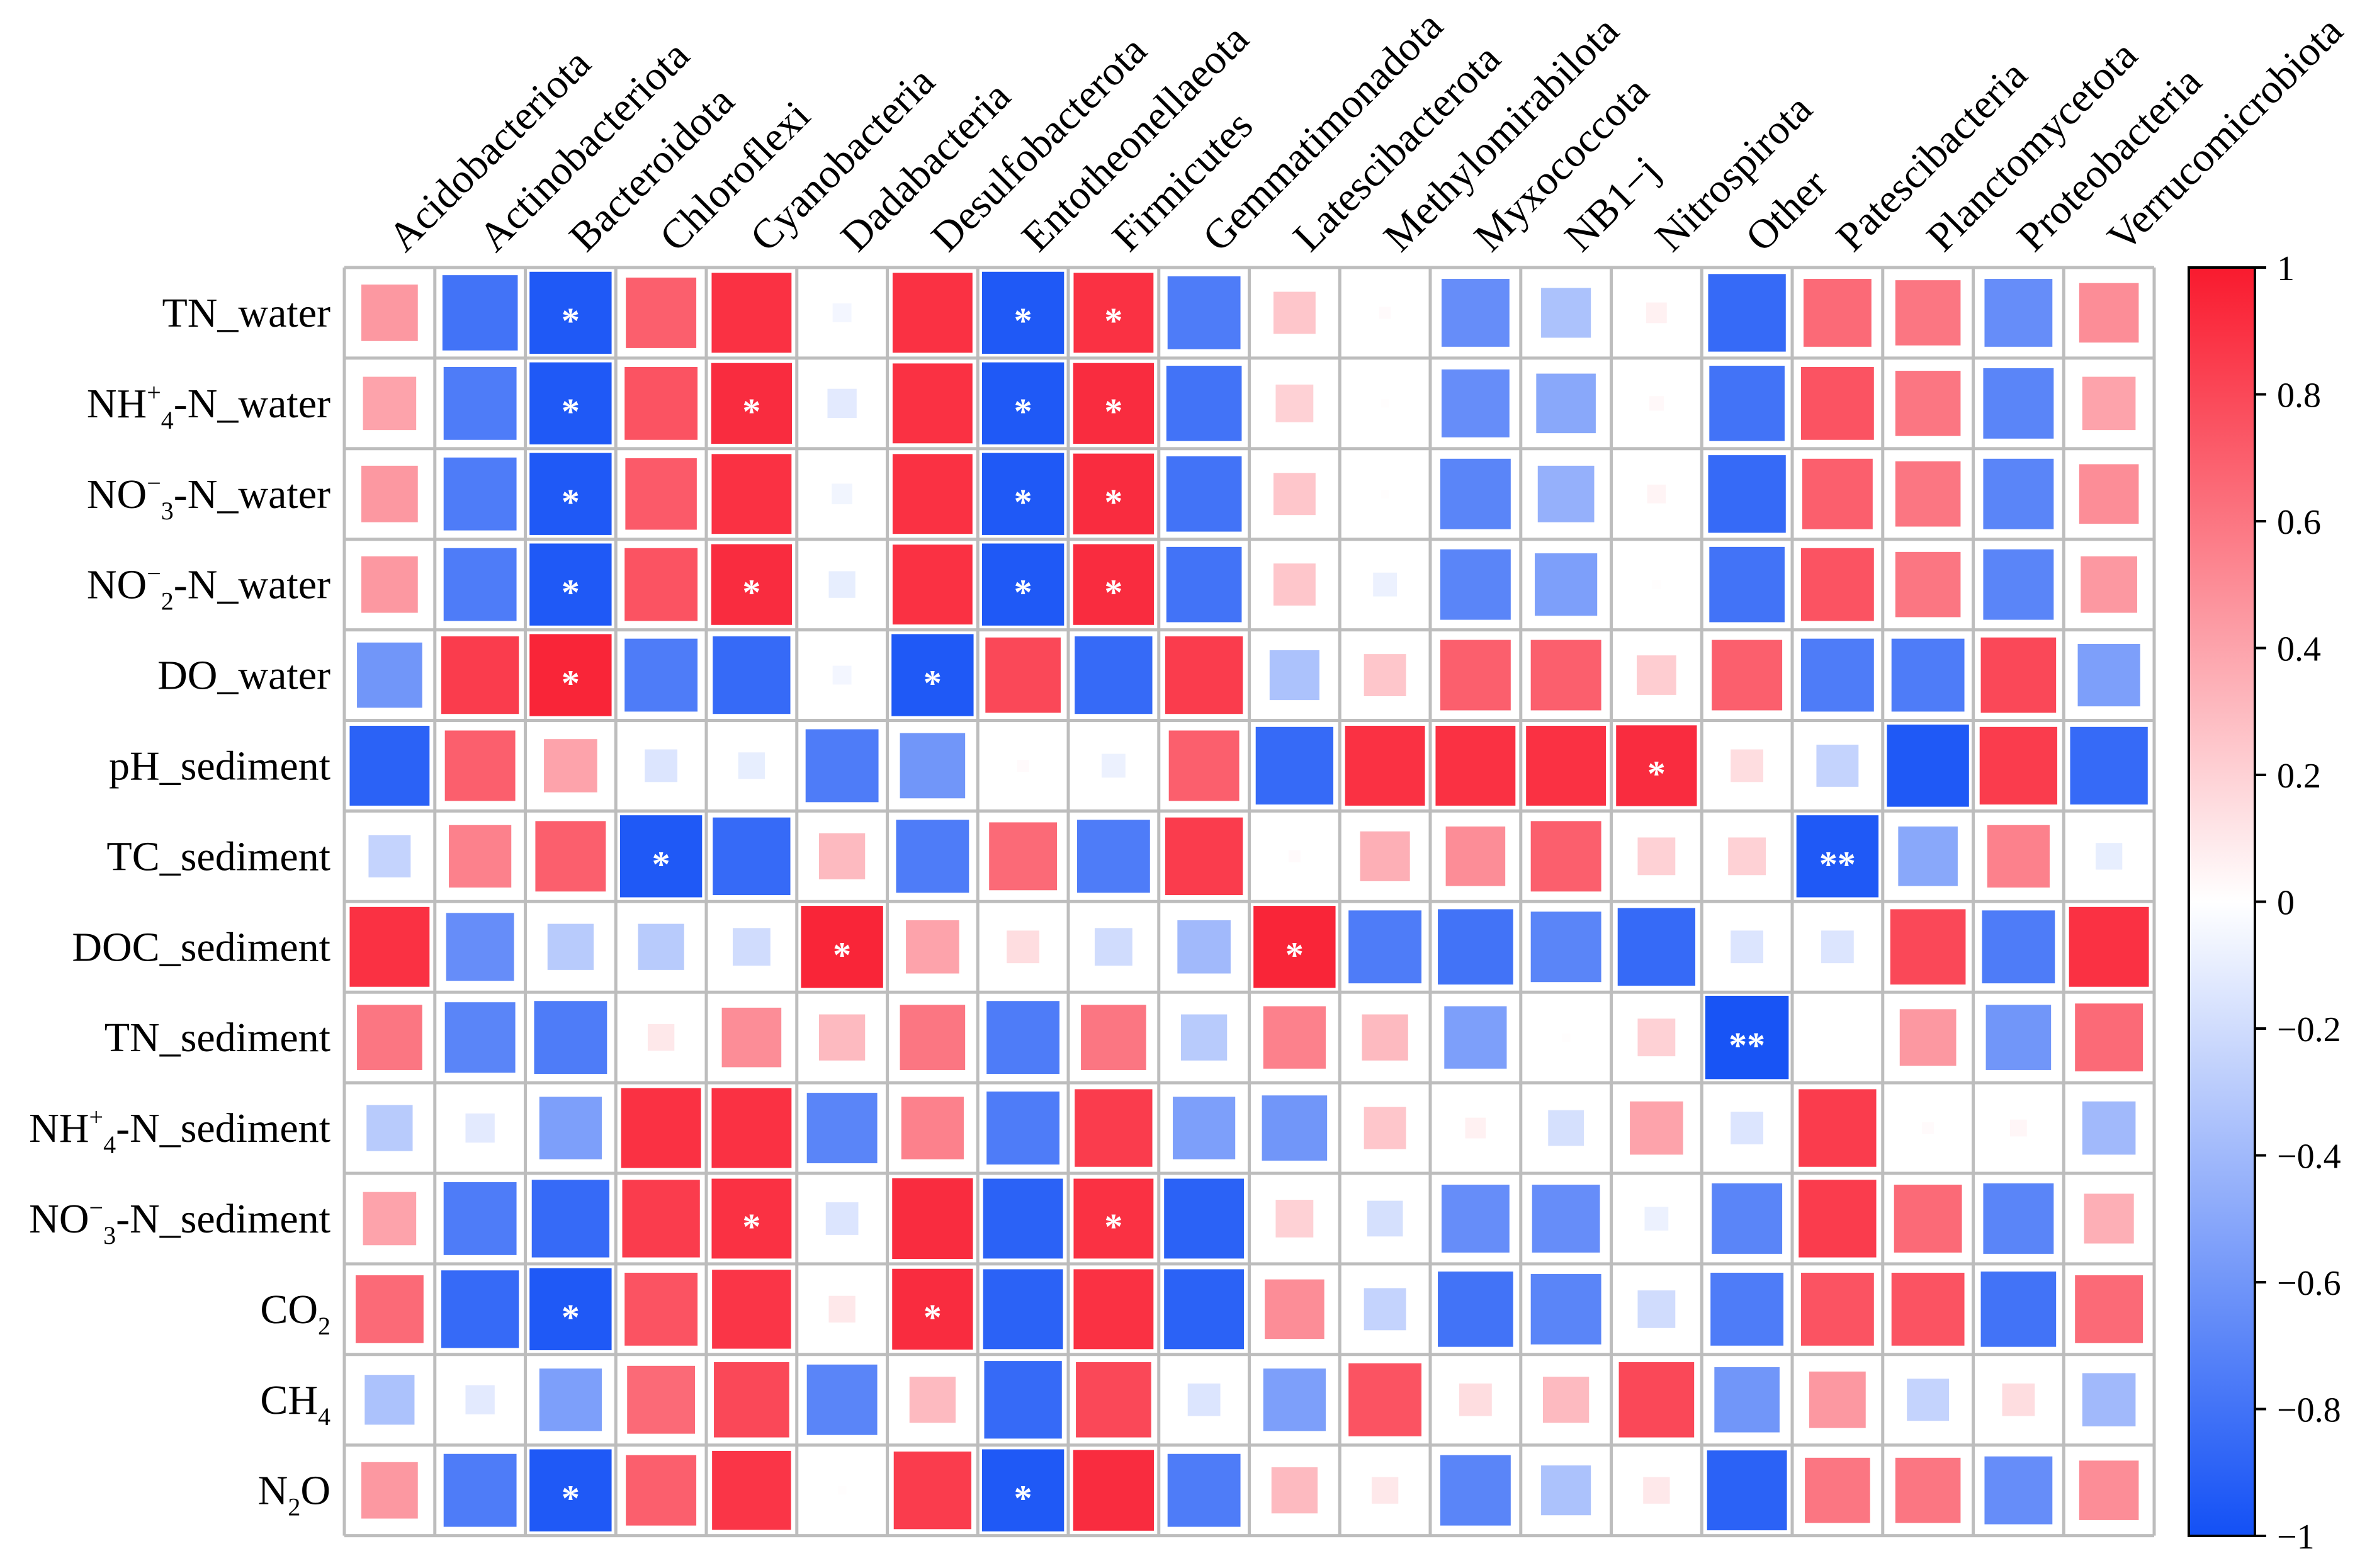  What do you see at coordinates (117, 404) in the screenshot?
I see `row-label-text: NH` at bounding box center [117, 404].